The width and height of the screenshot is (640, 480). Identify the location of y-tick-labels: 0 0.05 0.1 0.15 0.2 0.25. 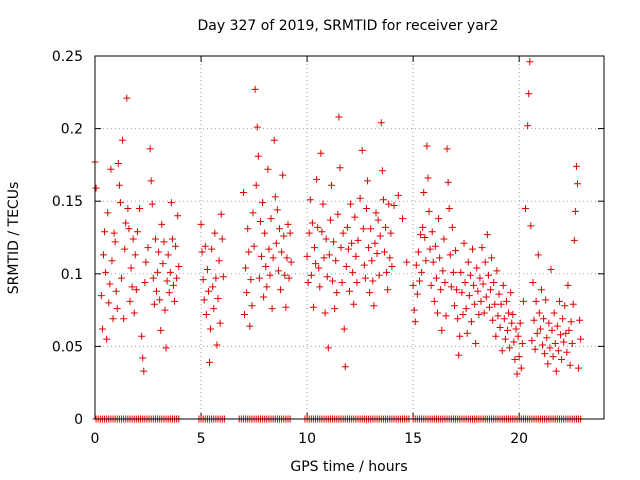
(67, 238).